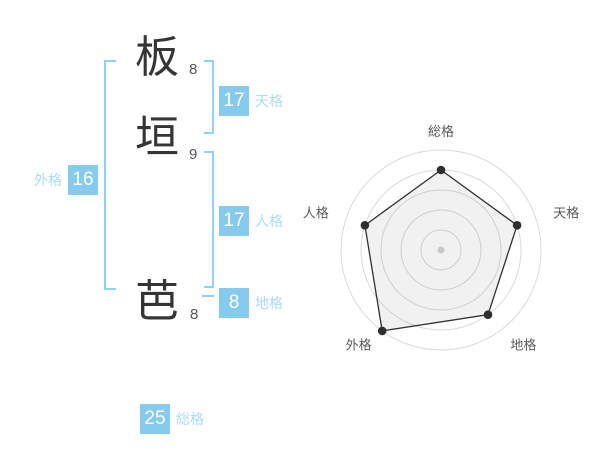 This screenshot has width=600, height=470. I want to click on tenkaku-score: 17 天格, so click(251, 101).